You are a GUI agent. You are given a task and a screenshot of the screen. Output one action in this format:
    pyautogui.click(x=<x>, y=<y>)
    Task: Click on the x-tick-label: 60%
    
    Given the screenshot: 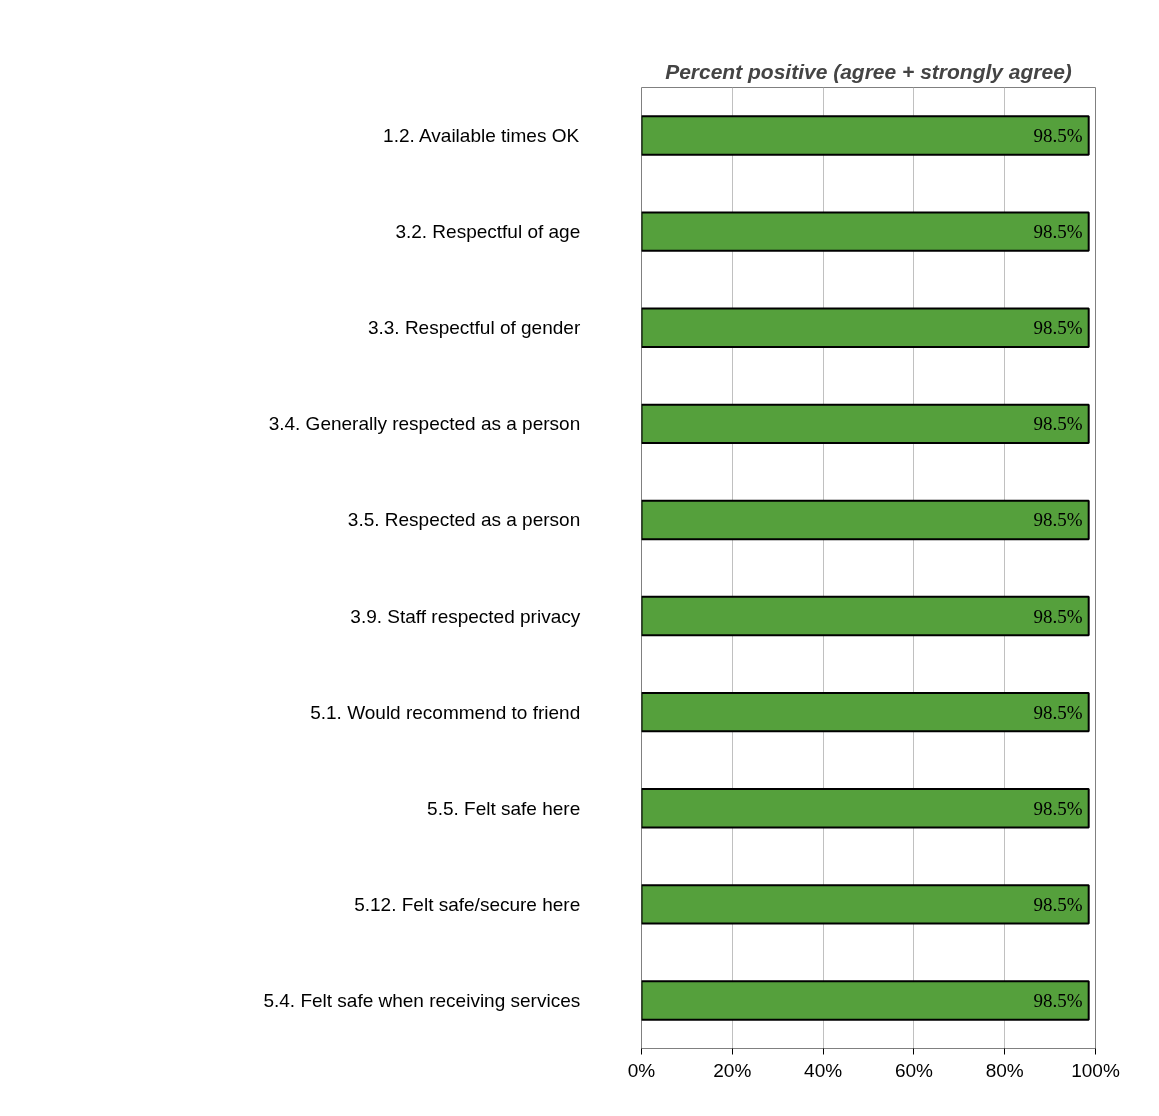 What is the action you would take?
    pyautogui.click(x=914, y=1070)
    